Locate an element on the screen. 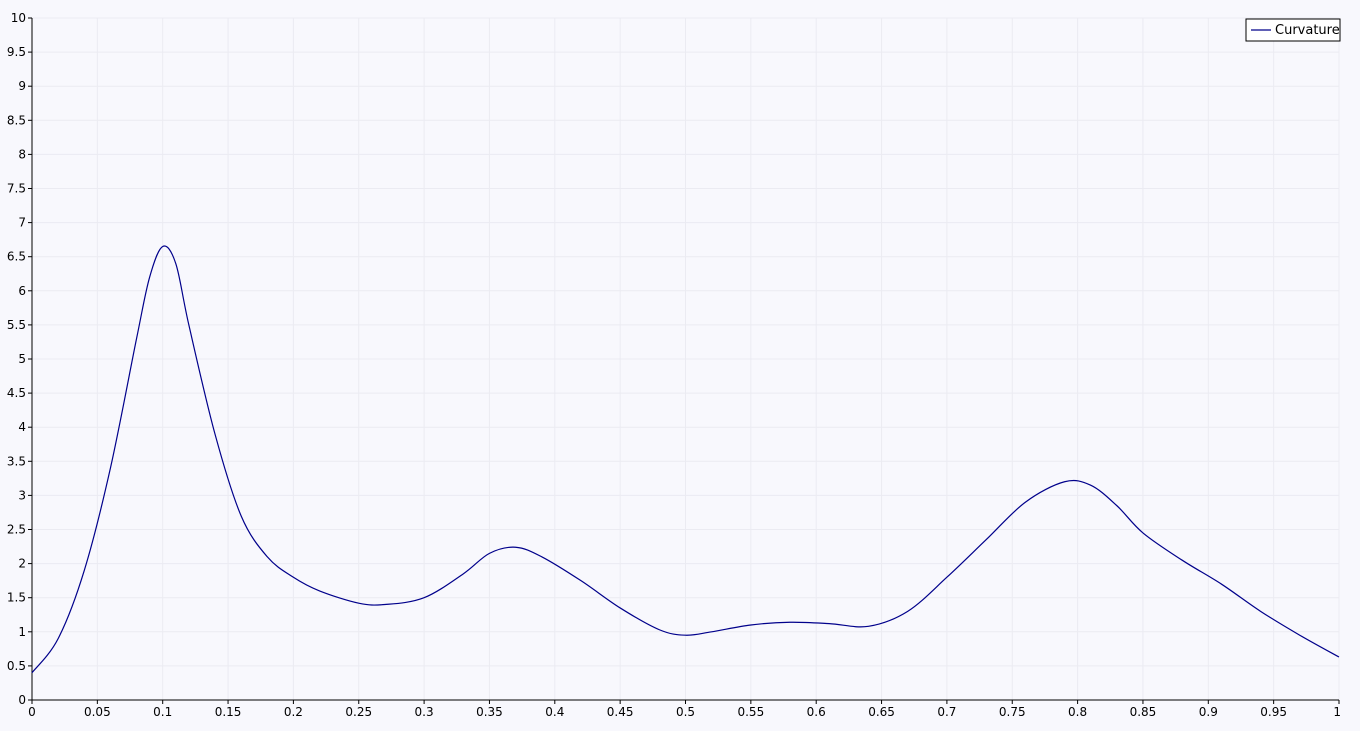 The height and width of the screenshot is (731, 1360). y-tick-label: 5.5 is located at coordinates (16, 325).